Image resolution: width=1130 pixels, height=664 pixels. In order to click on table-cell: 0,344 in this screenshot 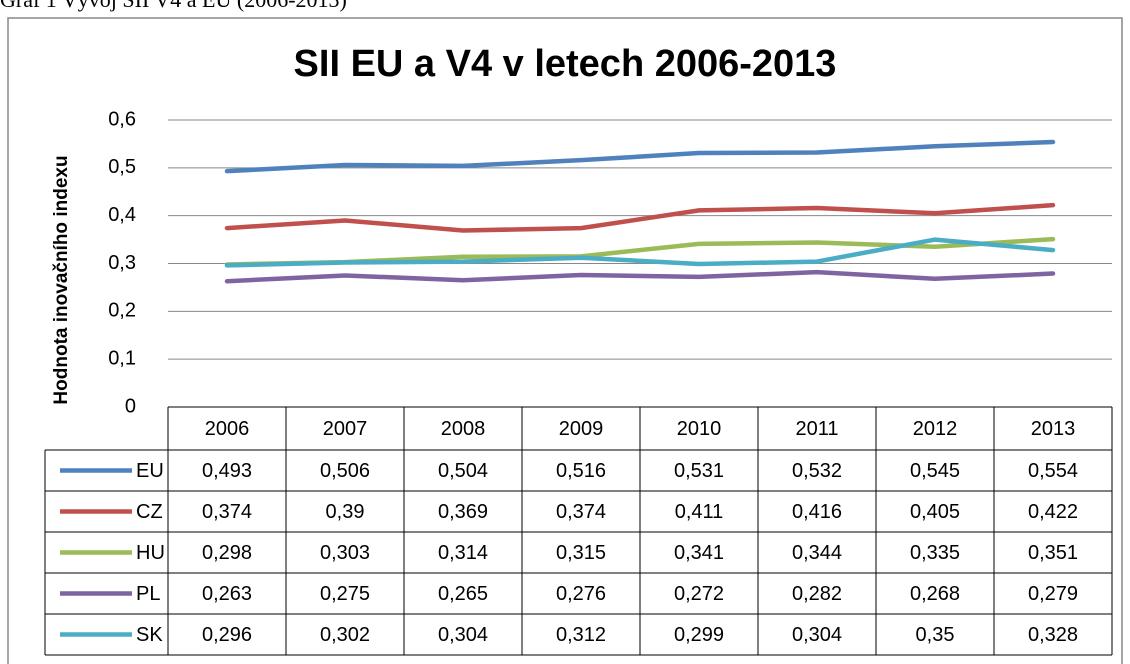, I will do `click(817, 553)`.